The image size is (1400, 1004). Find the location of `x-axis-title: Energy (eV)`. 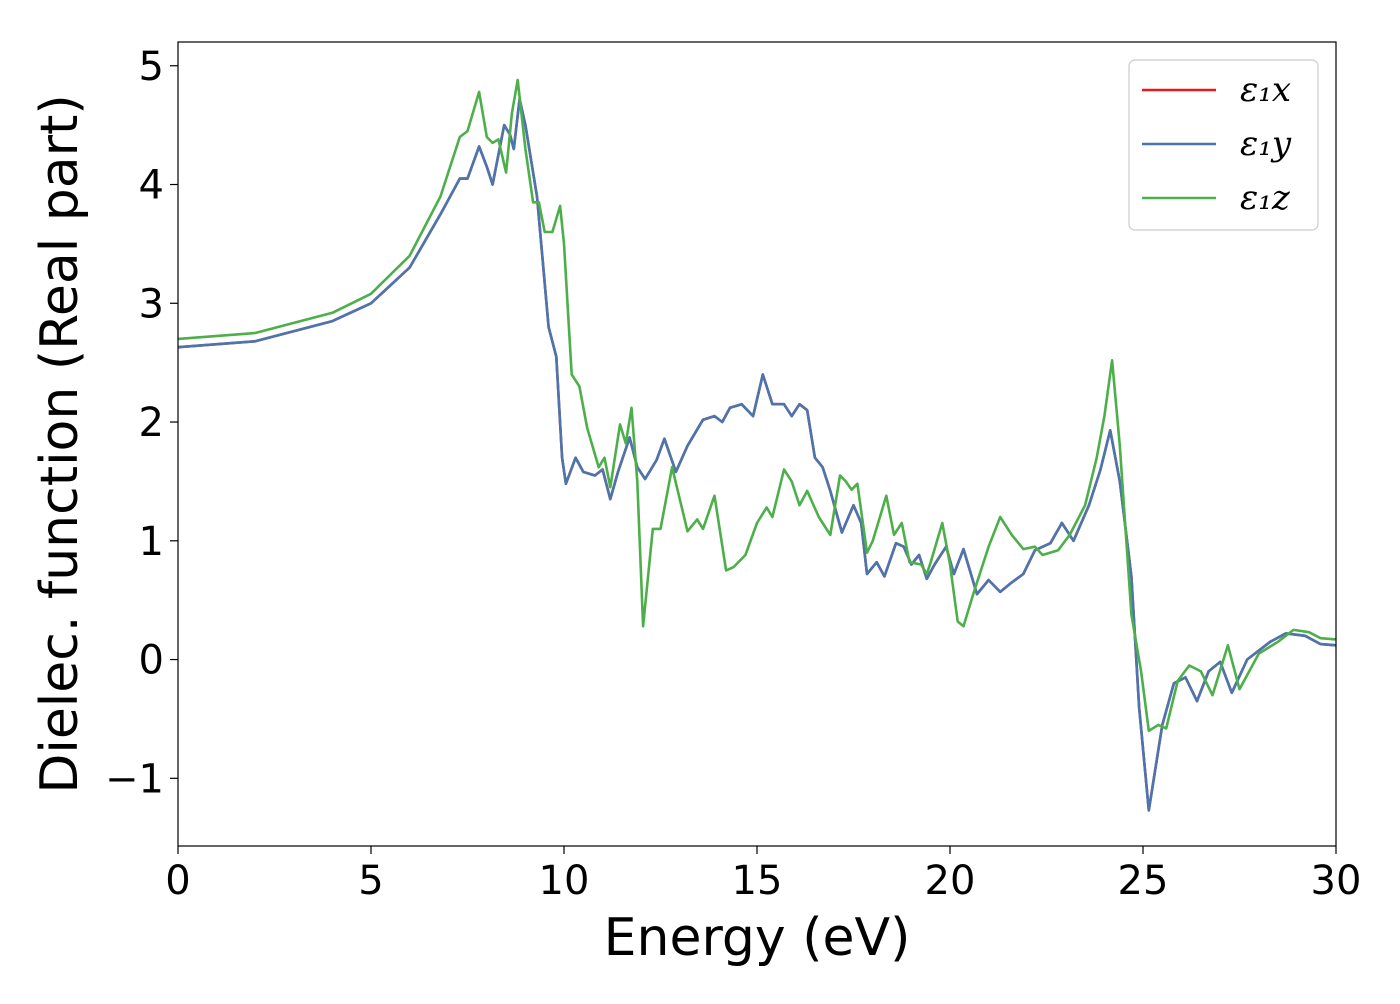

x-axis-title: Energy (eV) is located at coordinates (757, 938).